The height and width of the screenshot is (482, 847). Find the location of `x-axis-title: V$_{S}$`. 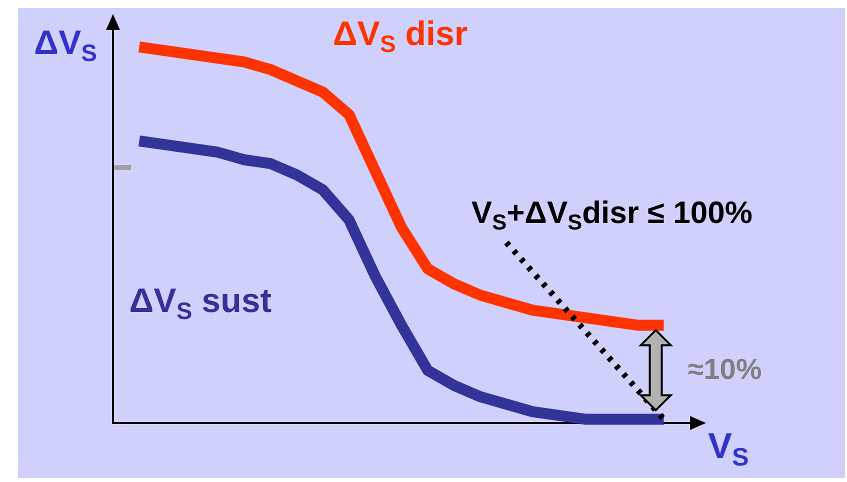

x-axis-title: V$_{S}$ is located at coordinates (728, 448).